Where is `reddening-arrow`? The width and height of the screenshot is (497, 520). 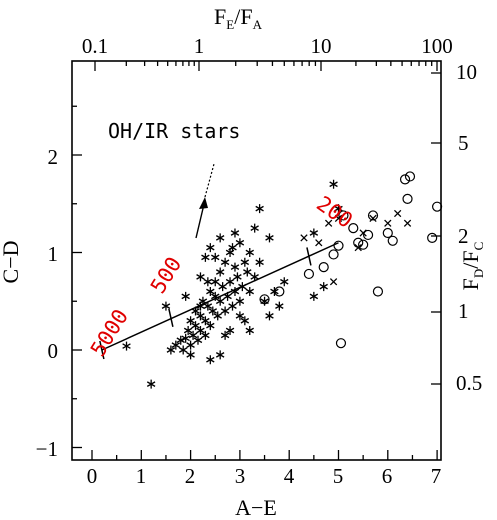
reddening-arrow is located at coordinates (205, 201).